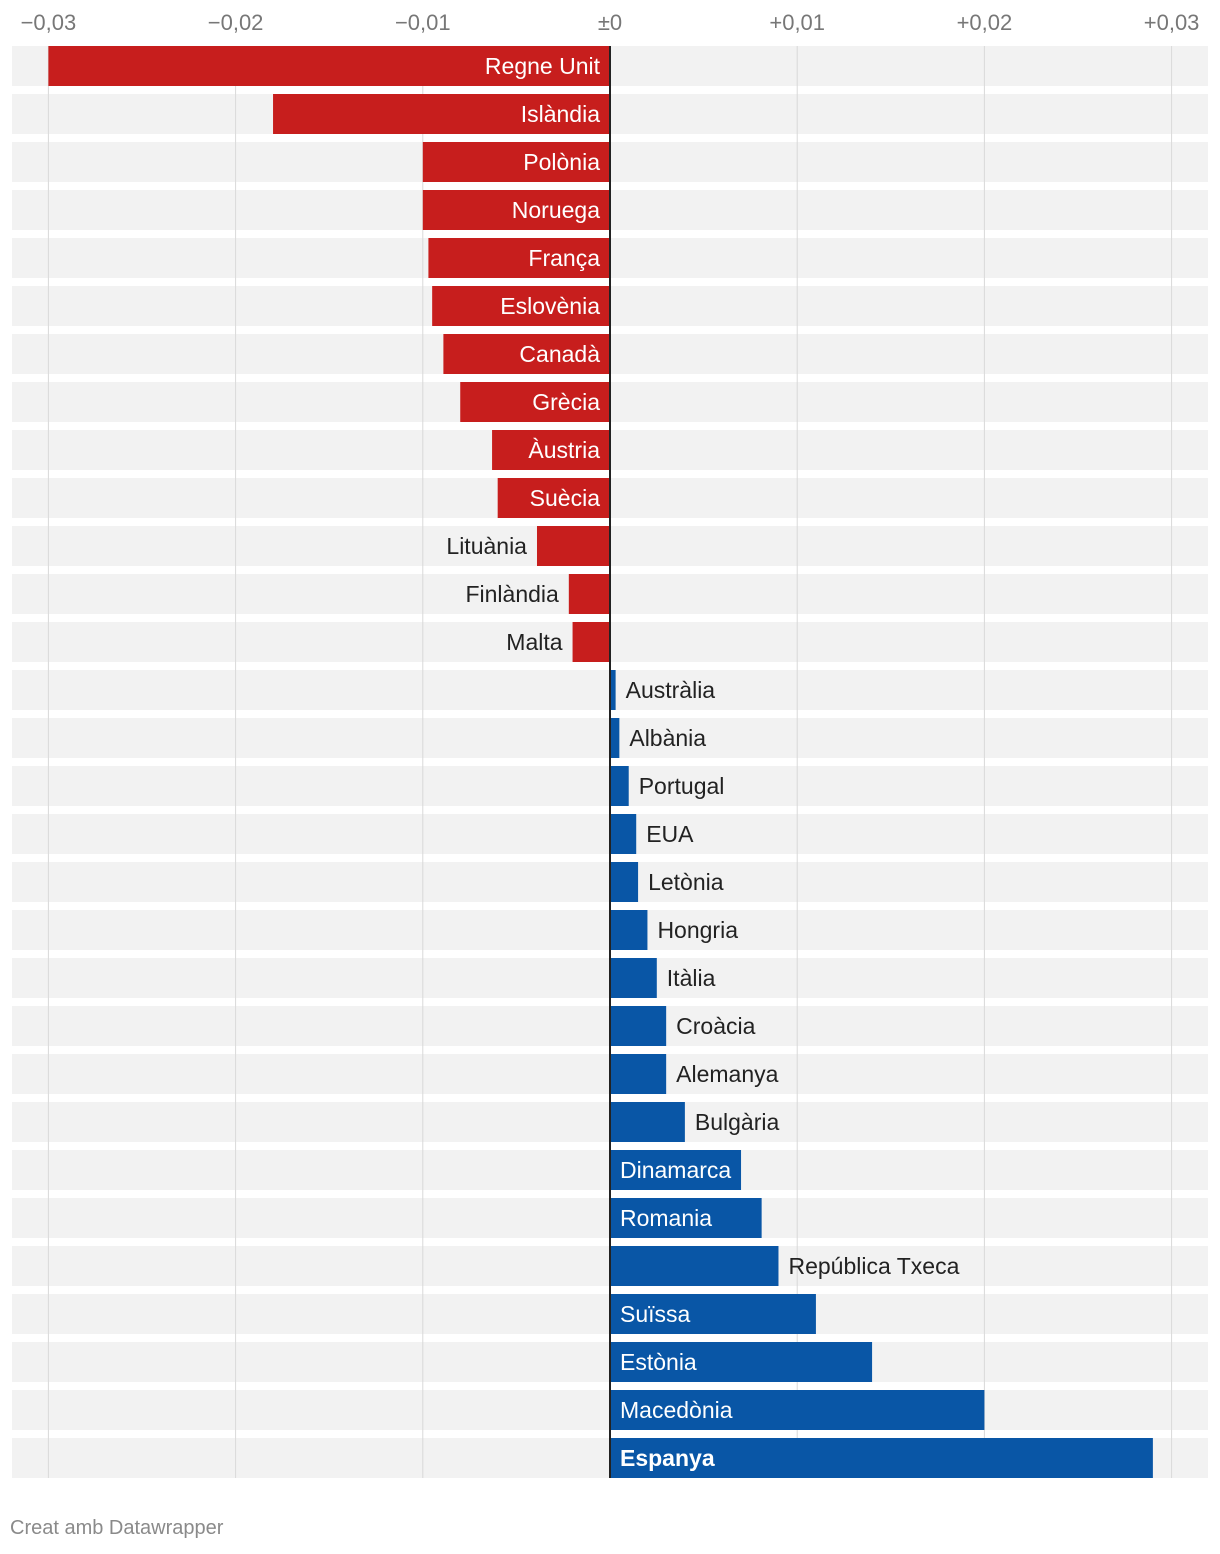  I want to click on x-tick-label: −0,02, so click(236, 22).